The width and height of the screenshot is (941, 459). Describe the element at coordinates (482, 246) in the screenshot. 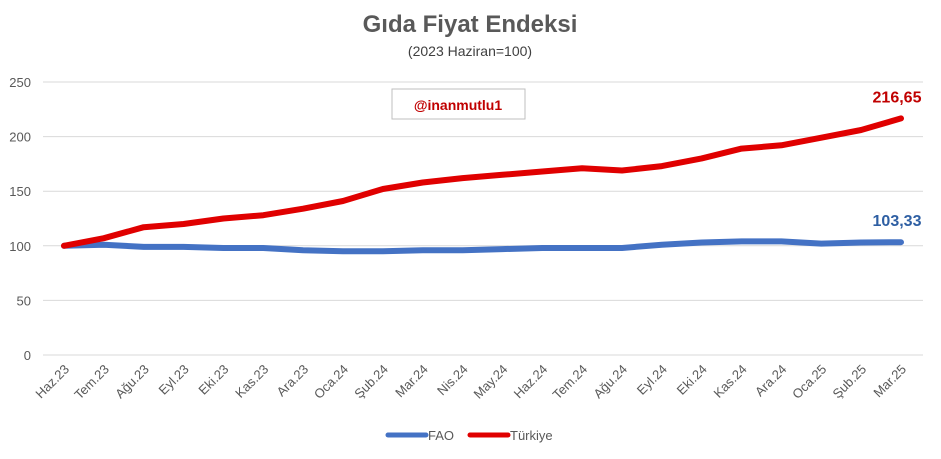

I see `series-line-fao` at that location.